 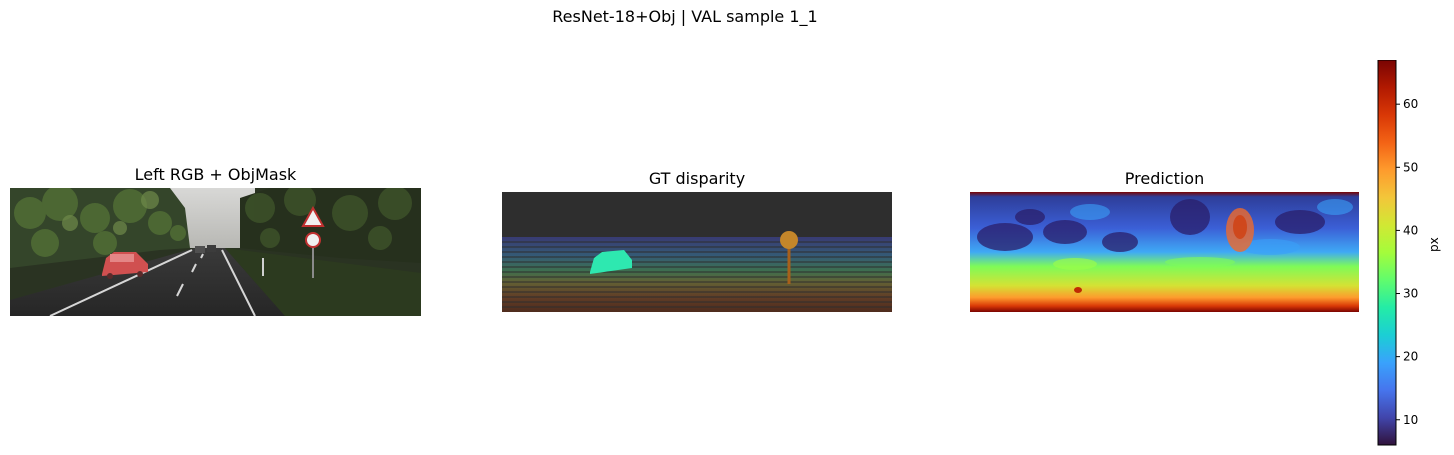 I want to click on prediction-panel, so click(x=1164, y=252).